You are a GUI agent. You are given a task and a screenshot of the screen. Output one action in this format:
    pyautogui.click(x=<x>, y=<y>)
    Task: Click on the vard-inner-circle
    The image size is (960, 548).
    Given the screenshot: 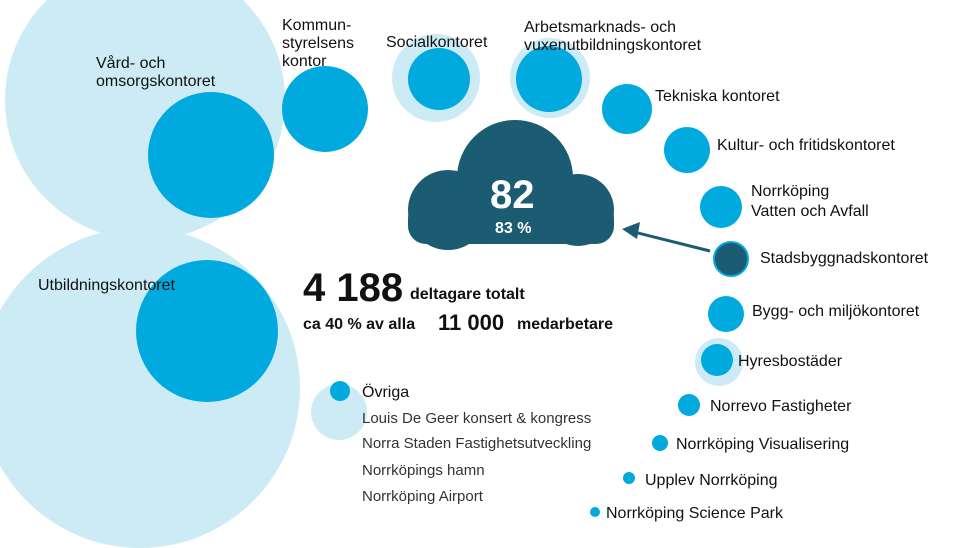 What is the action you would take?
    pyautogui.click(x=211, y=155)
    